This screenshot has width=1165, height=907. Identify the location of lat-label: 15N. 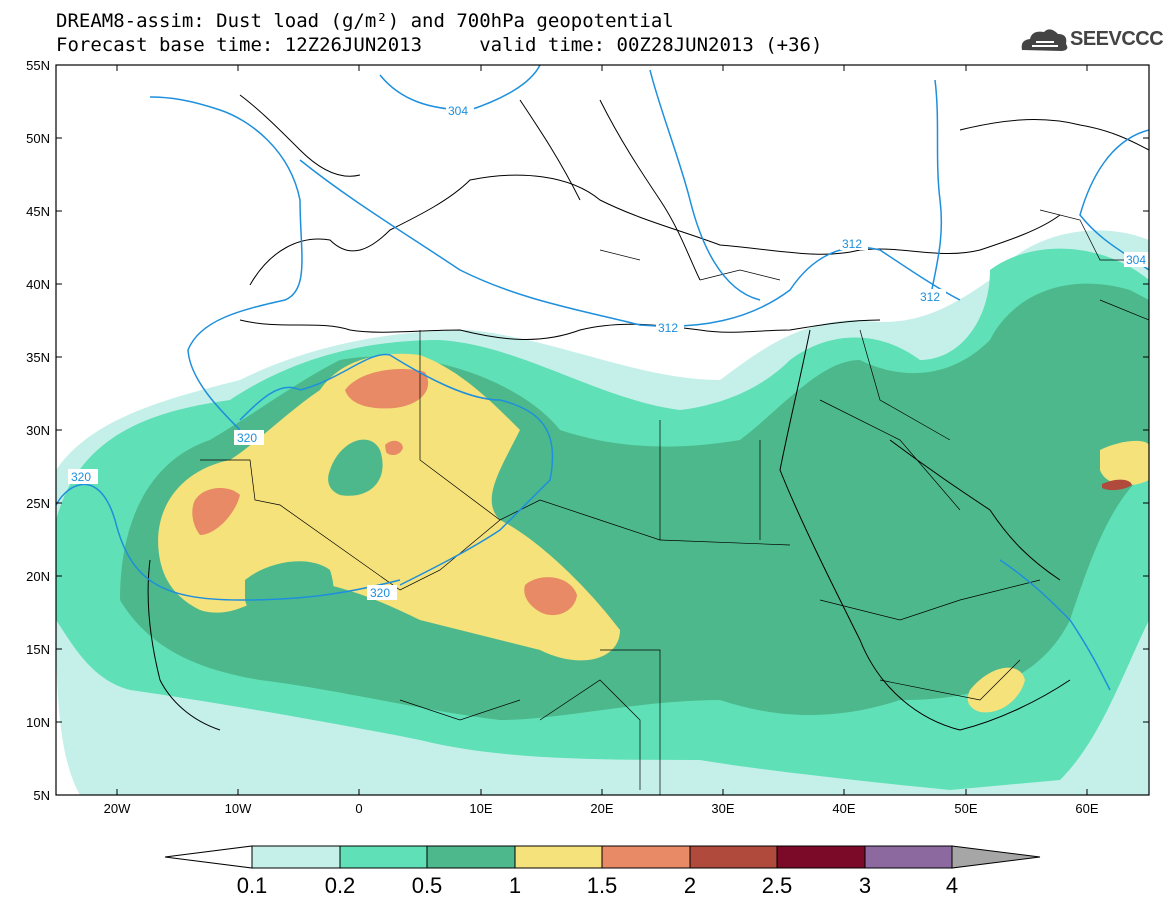
(38, 649).